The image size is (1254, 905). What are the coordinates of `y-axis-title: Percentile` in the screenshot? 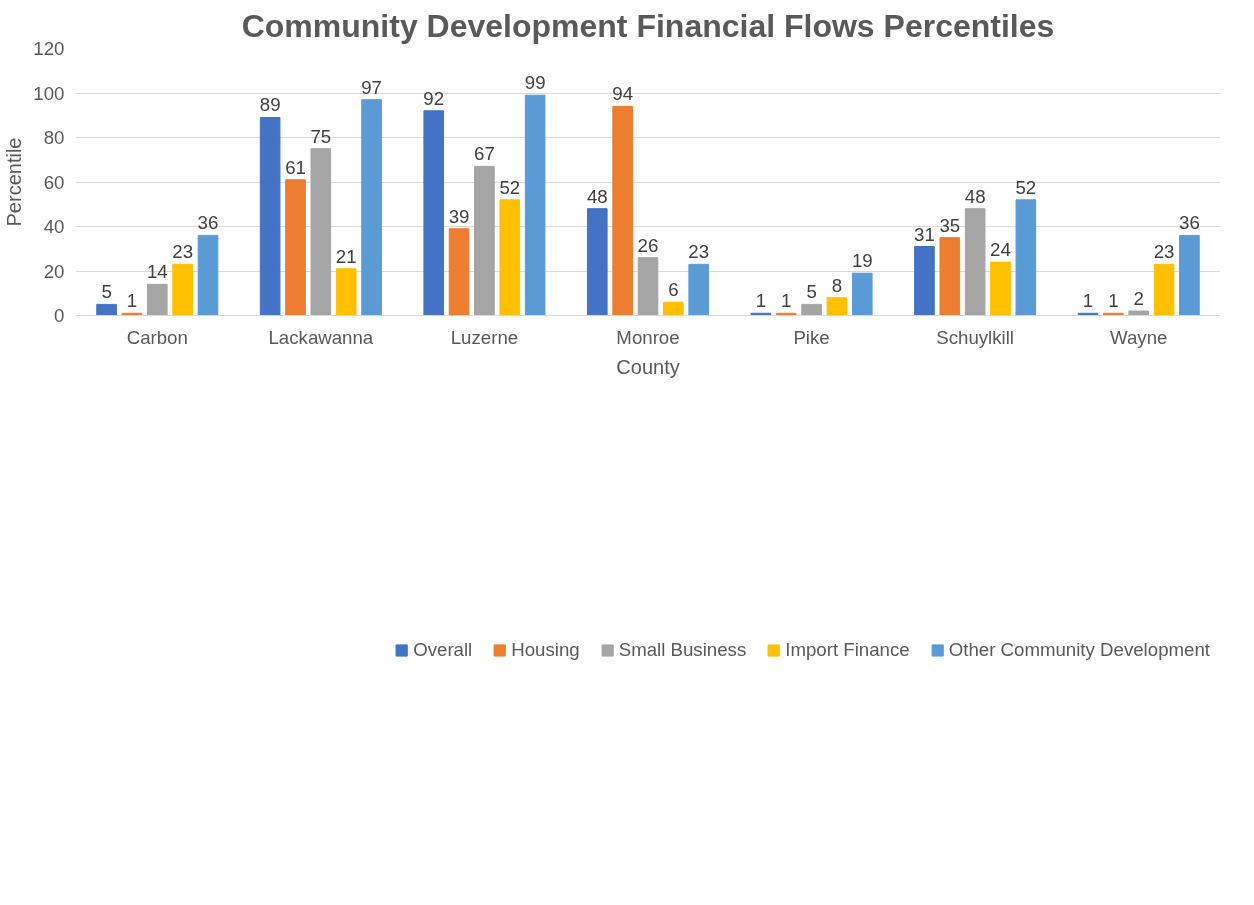 It's located at (14, 182).